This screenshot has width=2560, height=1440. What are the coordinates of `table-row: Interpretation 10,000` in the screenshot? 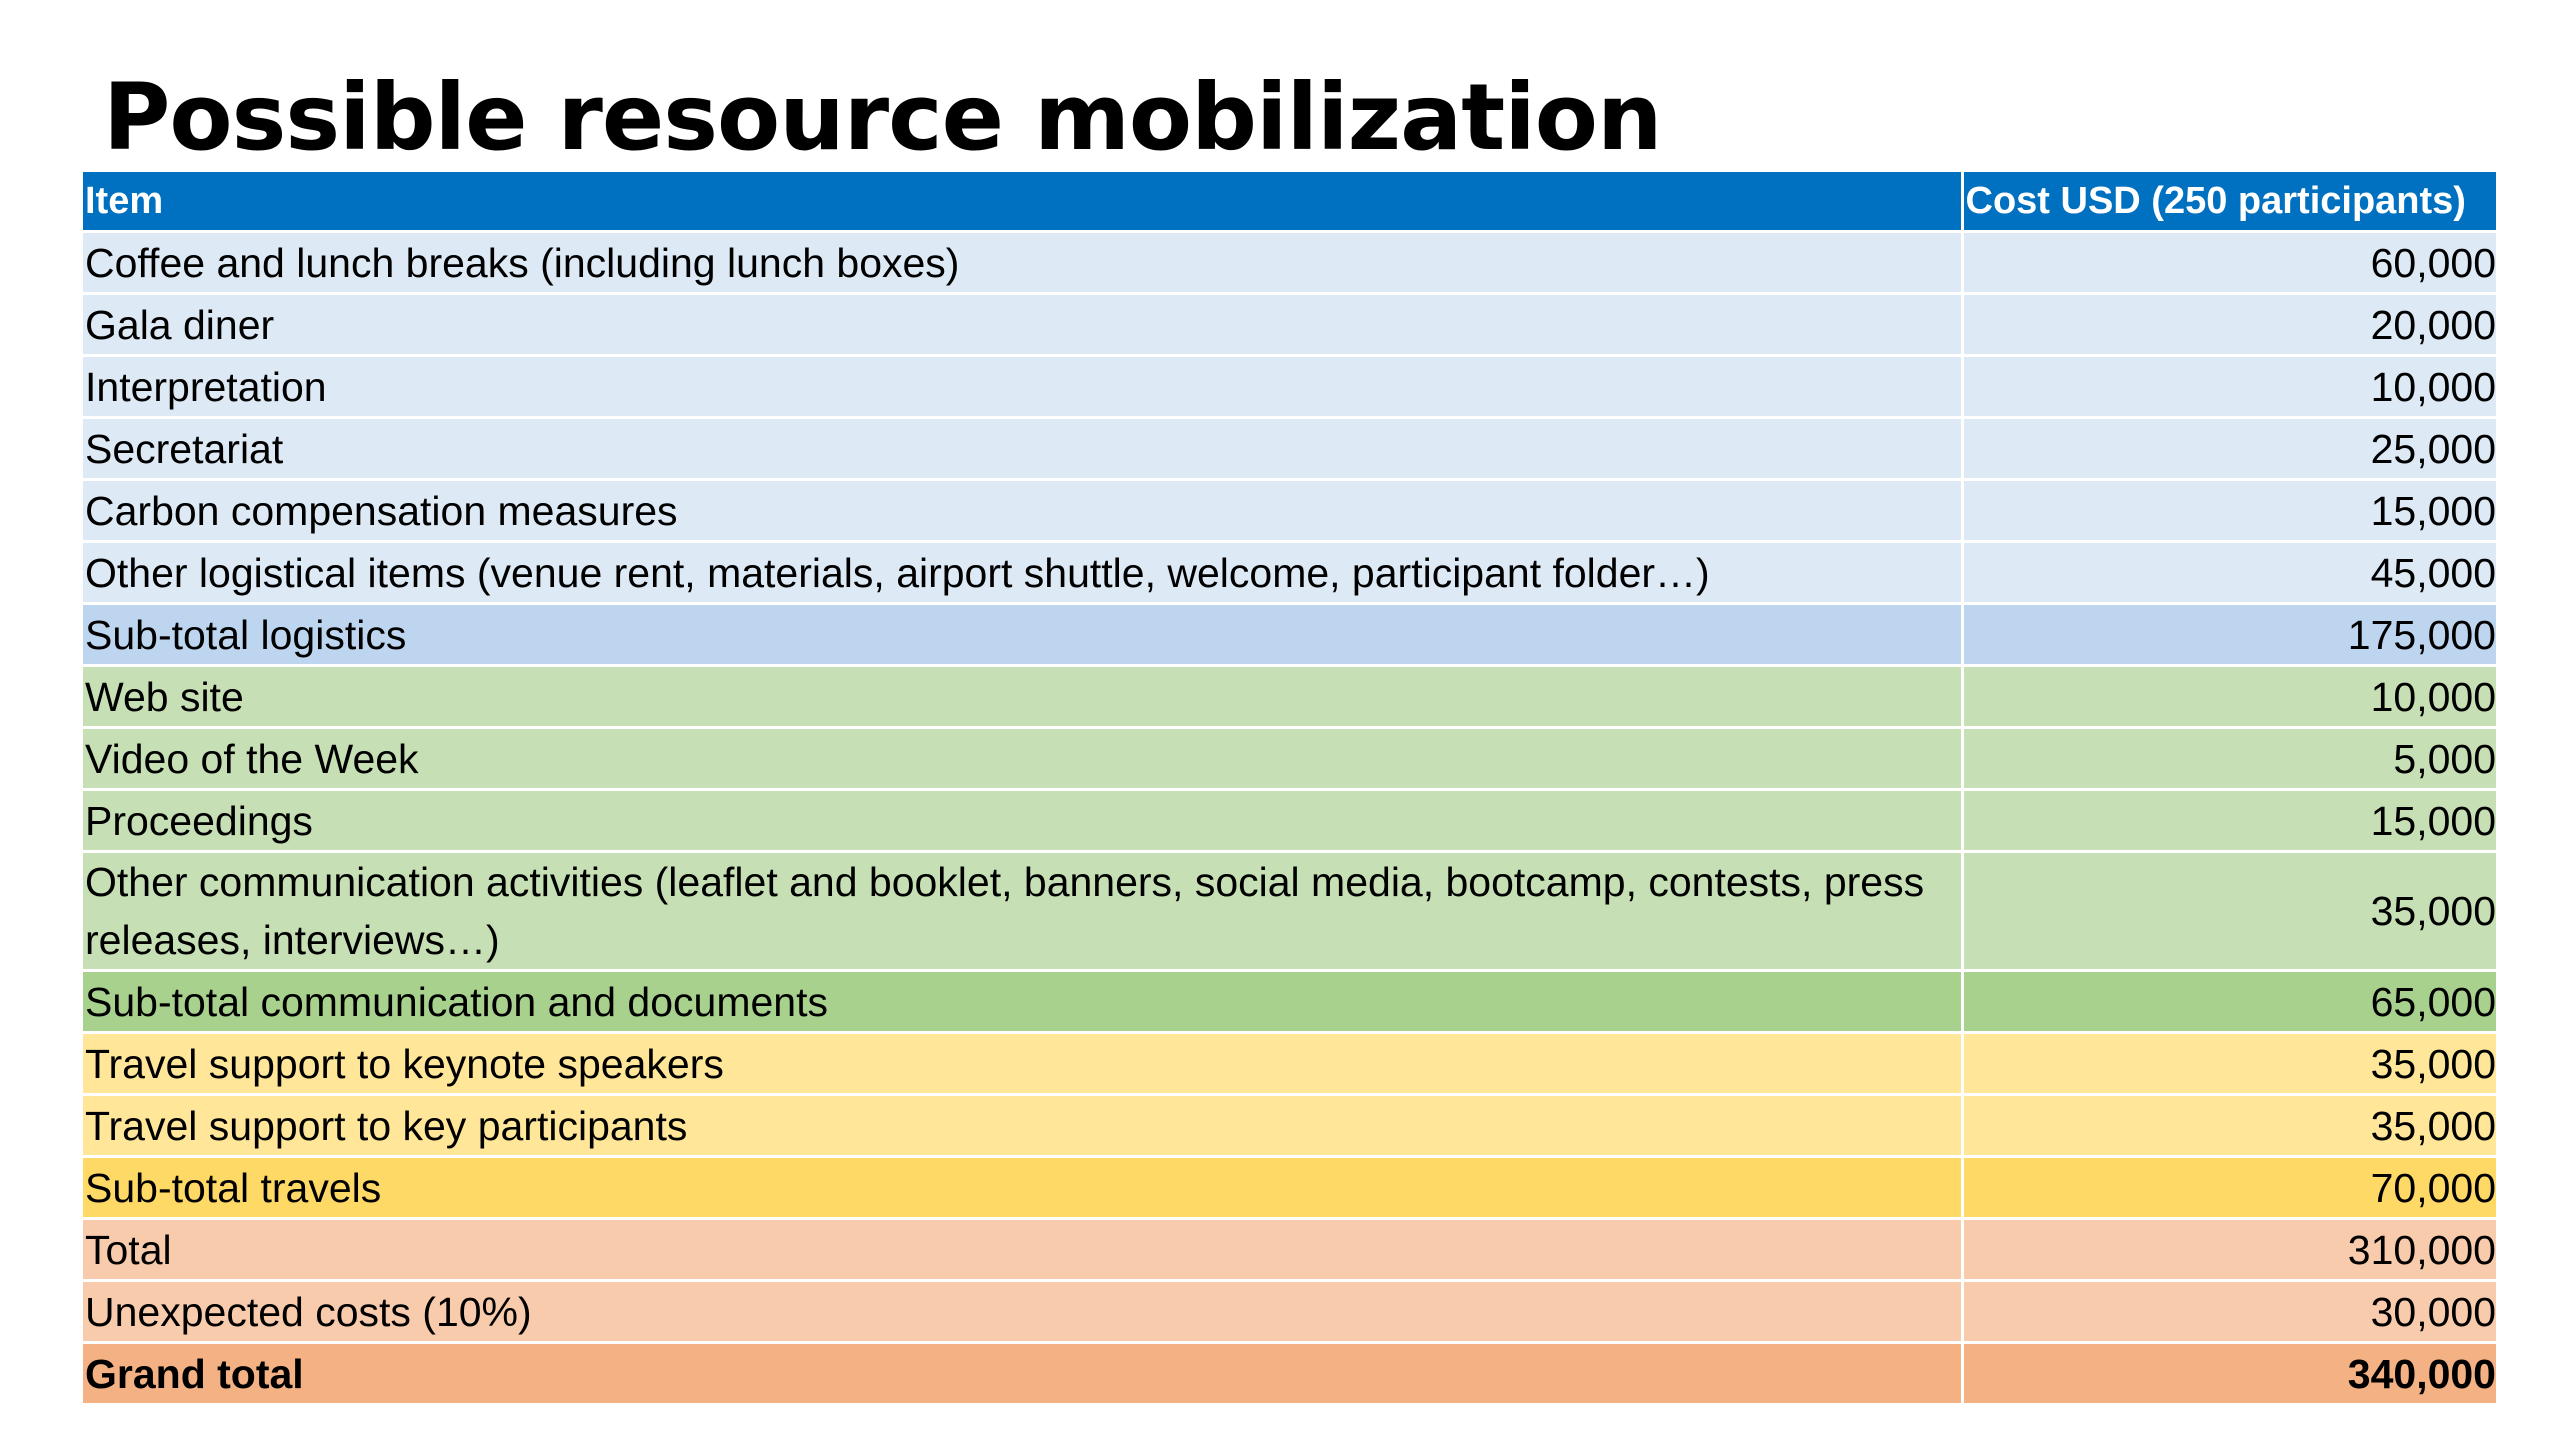 It's located at (1289, 387).